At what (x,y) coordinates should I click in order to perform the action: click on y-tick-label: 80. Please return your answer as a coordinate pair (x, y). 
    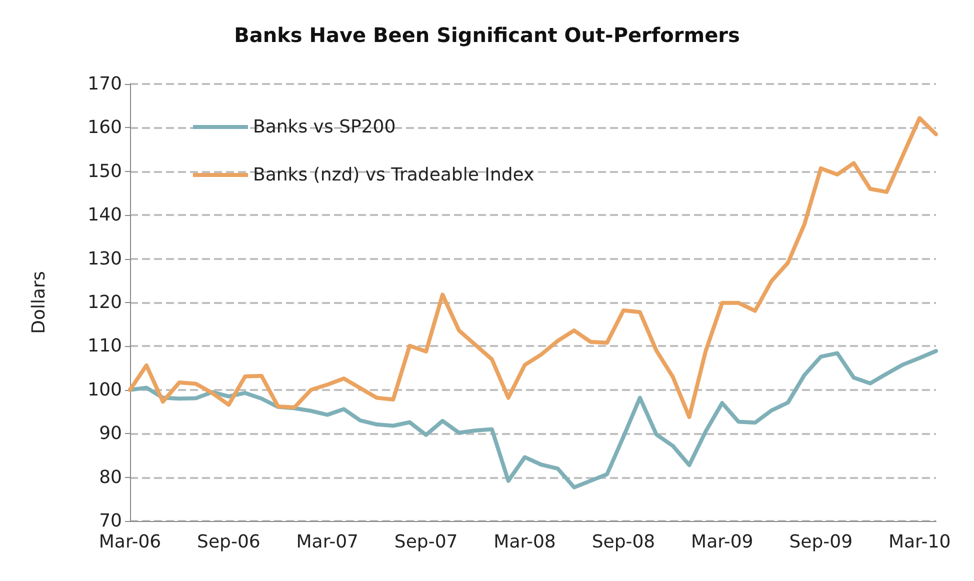
    Looking at the image, I should click on (110, 477).